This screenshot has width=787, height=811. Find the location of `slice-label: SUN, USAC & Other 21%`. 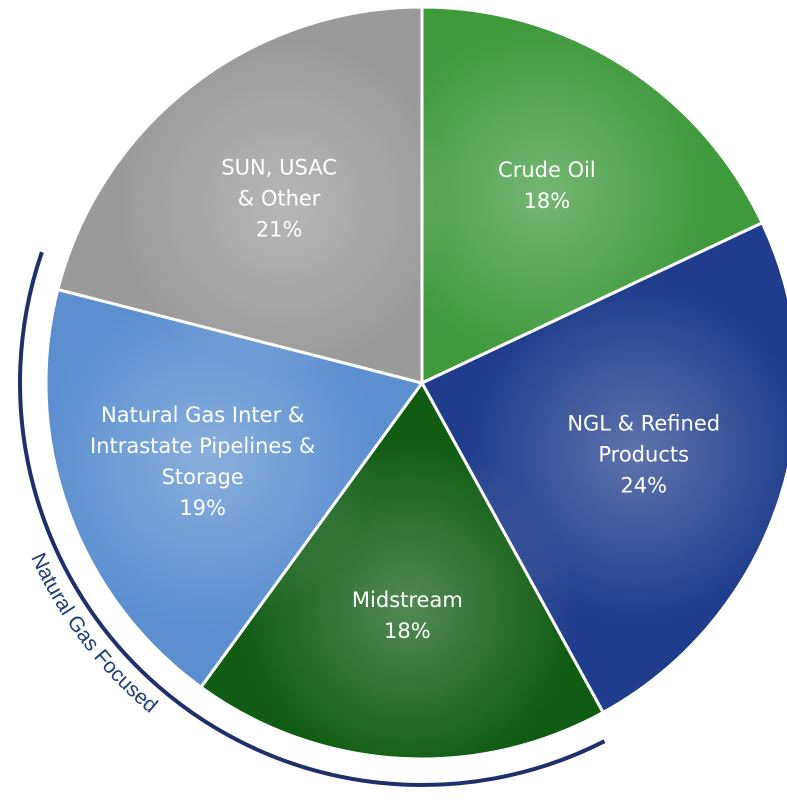

slice-label: SUN, USAC & Other 21% is located at coordinates (279, 198).